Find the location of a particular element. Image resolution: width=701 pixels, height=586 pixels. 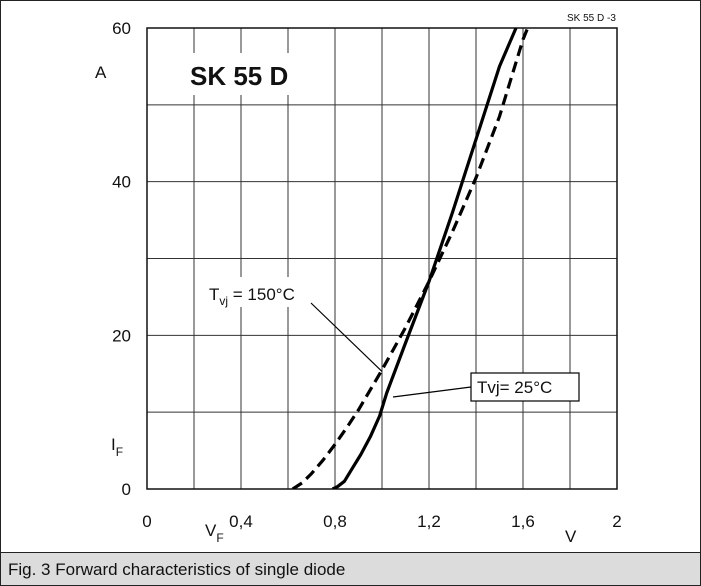

x-axis-label: VF is located at coordinates (214, 533).